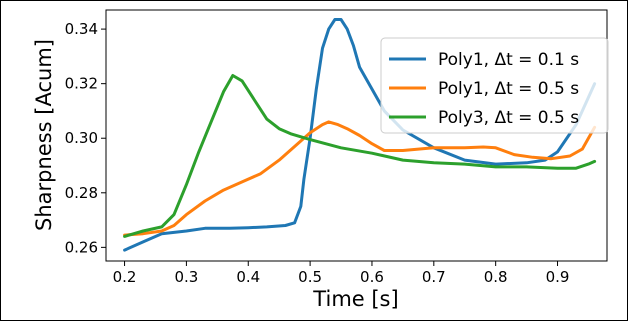 This screenshot has height=321, width=628. What do you see at coordinates (81, 193) in the screenshot?
I see `y-tick-label: 0.28` at bounding box center [81, 193].